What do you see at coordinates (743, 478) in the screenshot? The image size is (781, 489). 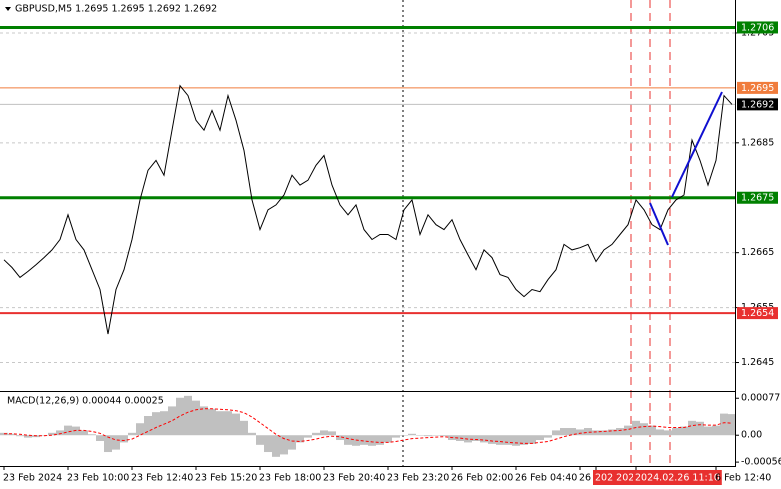 I see `x-tick-label: 6 Feb 12:40` at bounding box center [743, 478].